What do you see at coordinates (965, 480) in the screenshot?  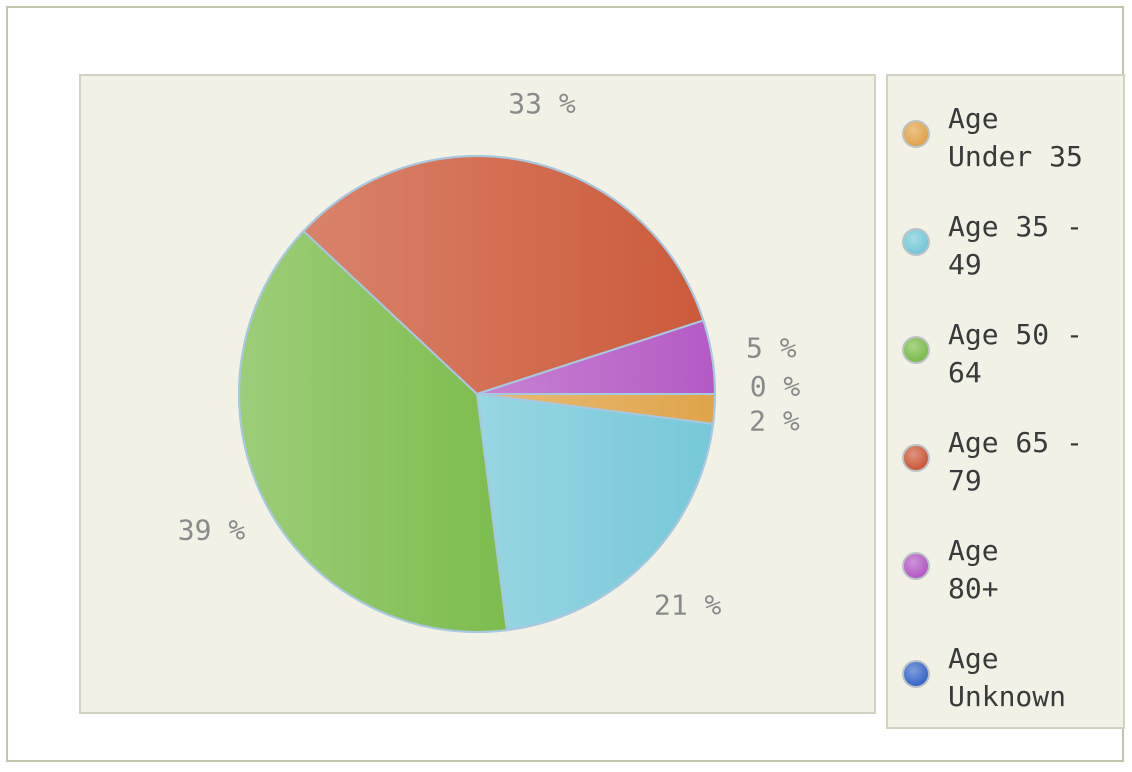 I see `legend-label-line: 79` at bounding box center [965, 480].